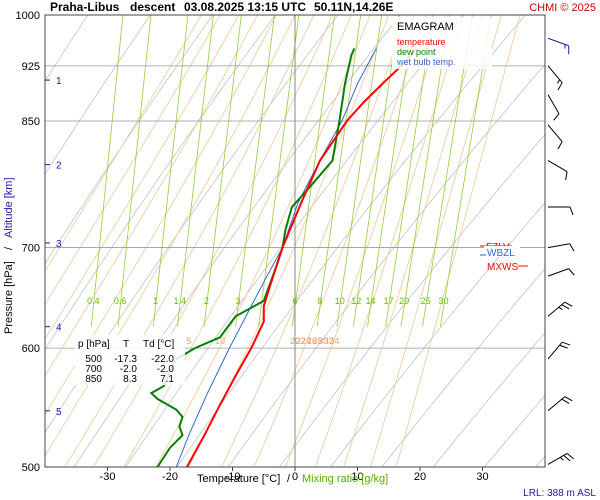 Image resolution: width=600 pixels, height=500 pixels. I want to click on x-tick-label: -20, so click(170, 477).